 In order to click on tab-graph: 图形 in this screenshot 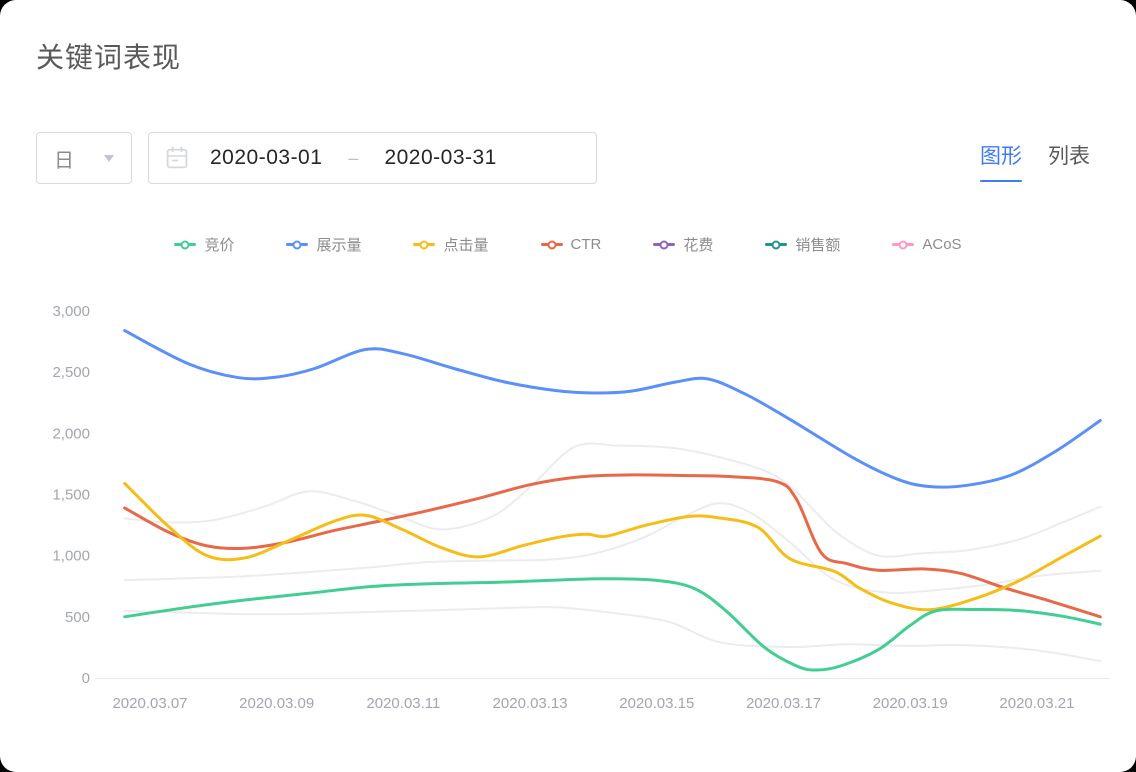, I will do `click(1001, 161)`.